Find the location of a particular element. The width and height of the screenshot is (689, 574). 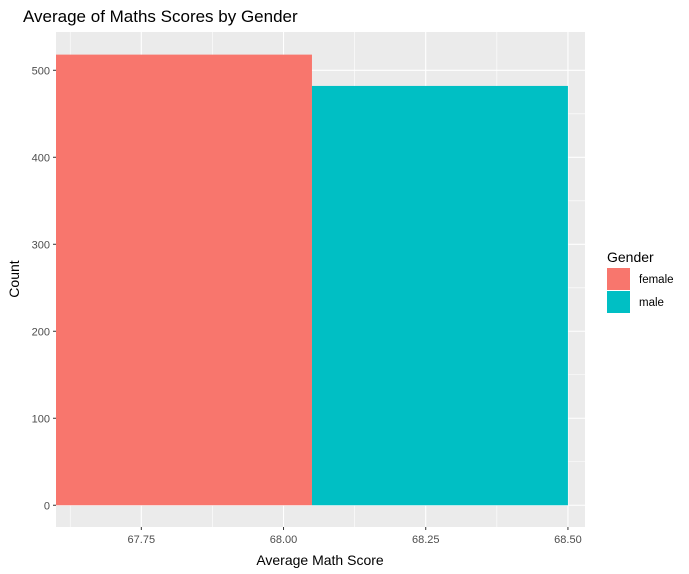

y-tick-label-4: 400 is located at coordinates (41, 158).